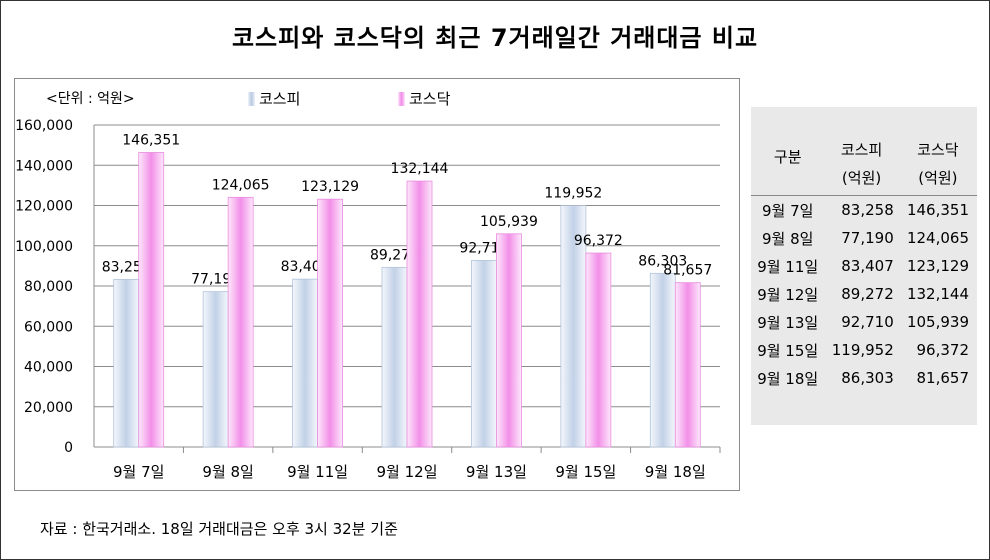  What do you see at coordinates (867, 210) in the screenshot?
I see `table-cell-kospi: 83,258` at bounding box center [867, 210].